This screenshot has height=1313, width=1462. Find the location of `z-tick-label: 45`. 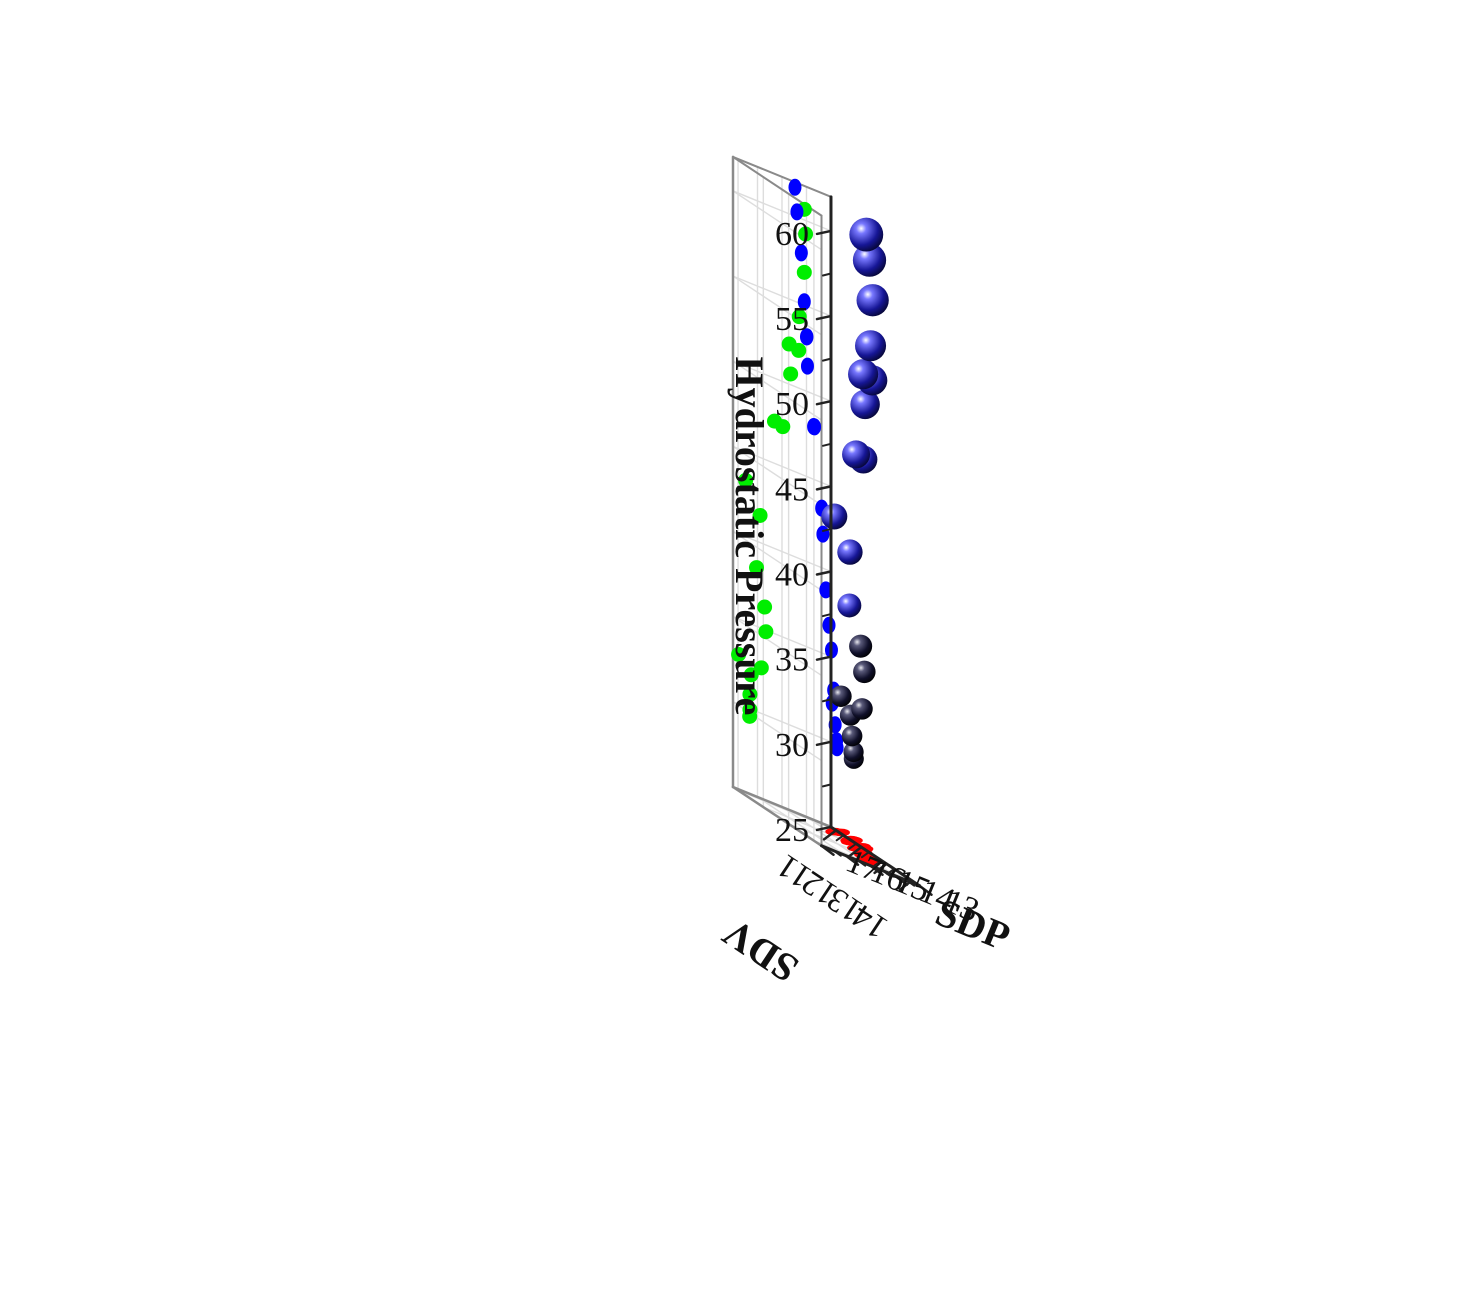

z-tick-label: 45 is located at coordinates (792, 489).